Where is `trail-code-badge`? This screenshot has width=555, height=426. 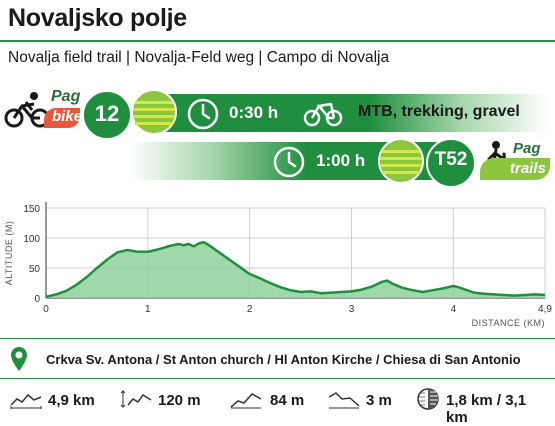
trail-code-badge is located at coordinates (451, 163).